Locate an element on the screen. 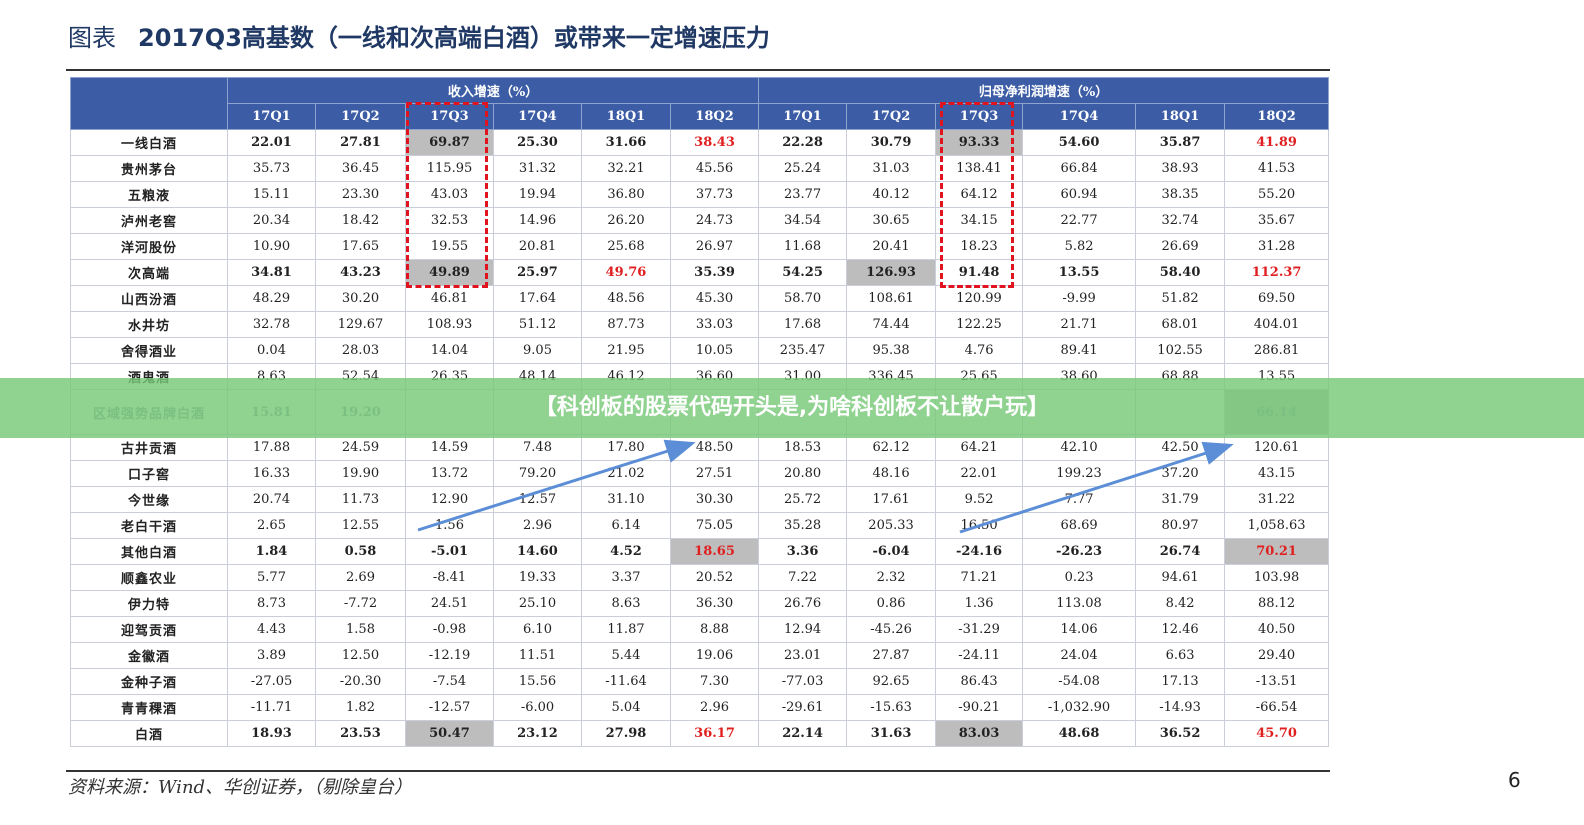 Image resolution: width=1584 pixels, height=825 pixels. cell: 25.30 is located at coordinates (537, 142).